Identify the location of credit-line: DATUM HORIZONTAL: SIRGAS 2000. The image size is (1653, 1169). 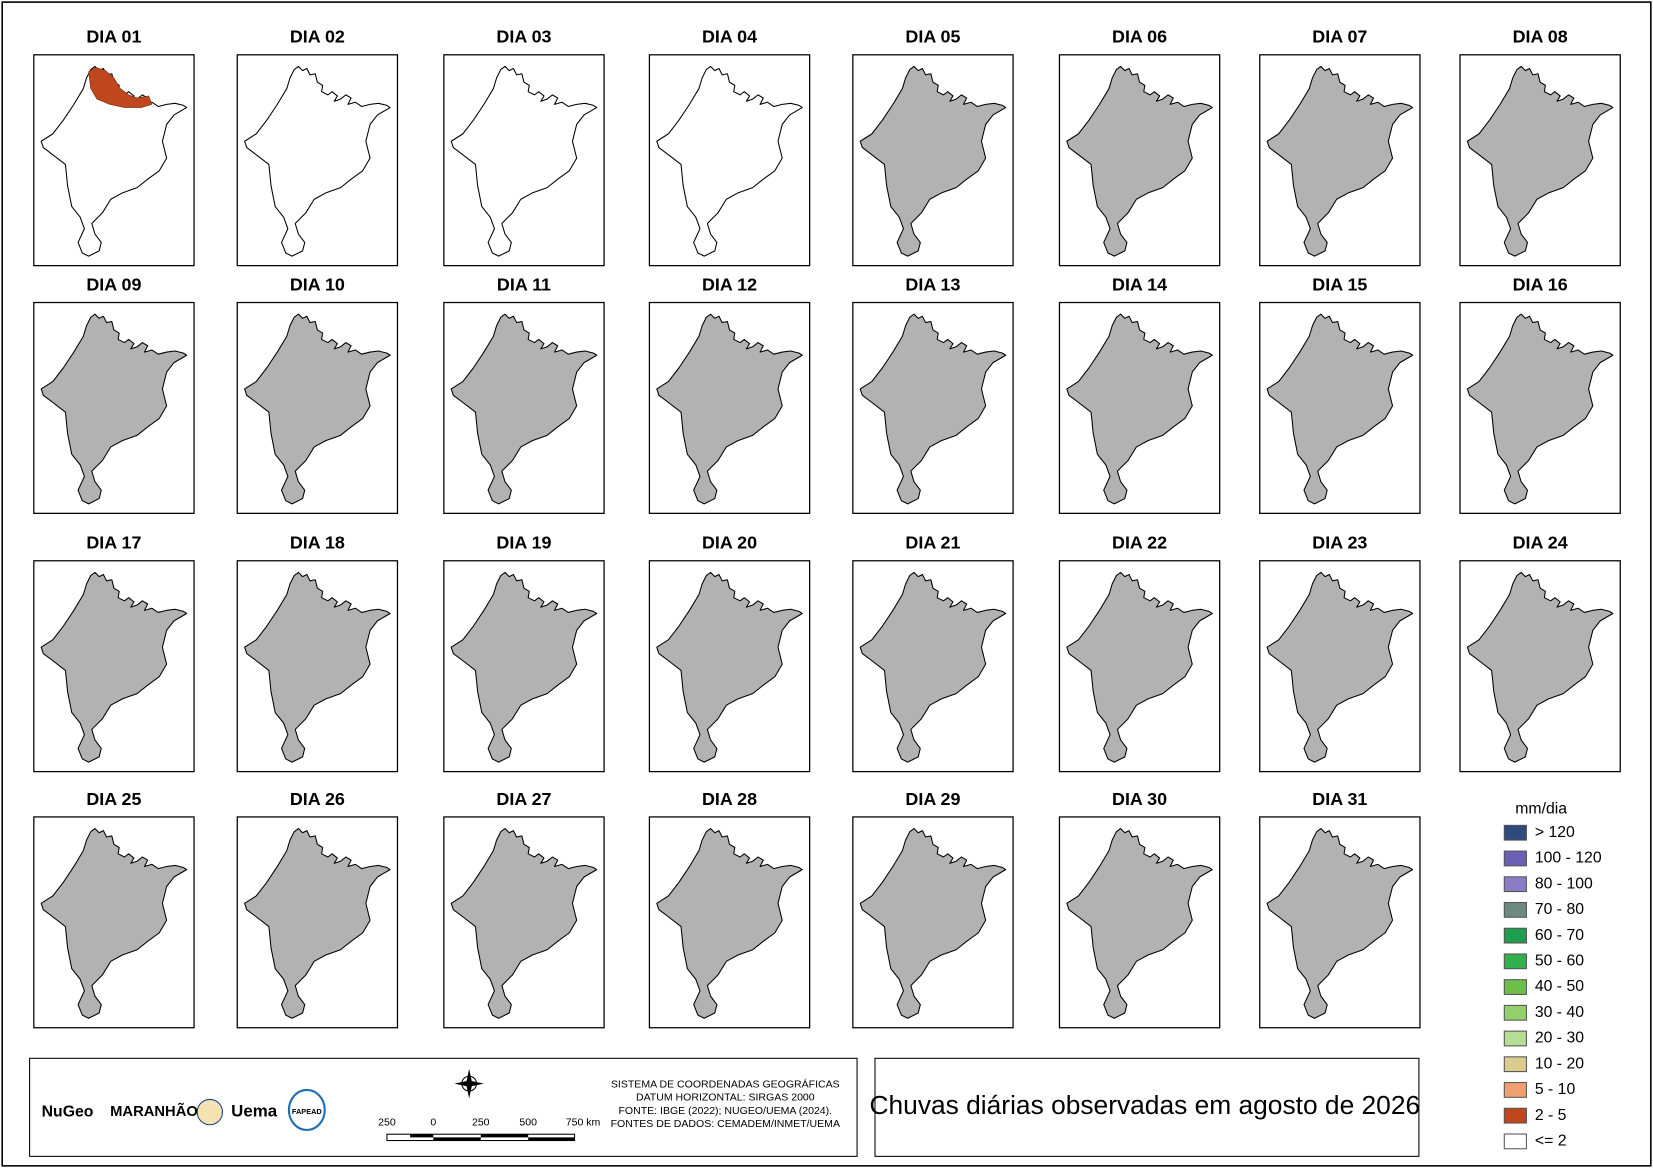
(725, 1098).